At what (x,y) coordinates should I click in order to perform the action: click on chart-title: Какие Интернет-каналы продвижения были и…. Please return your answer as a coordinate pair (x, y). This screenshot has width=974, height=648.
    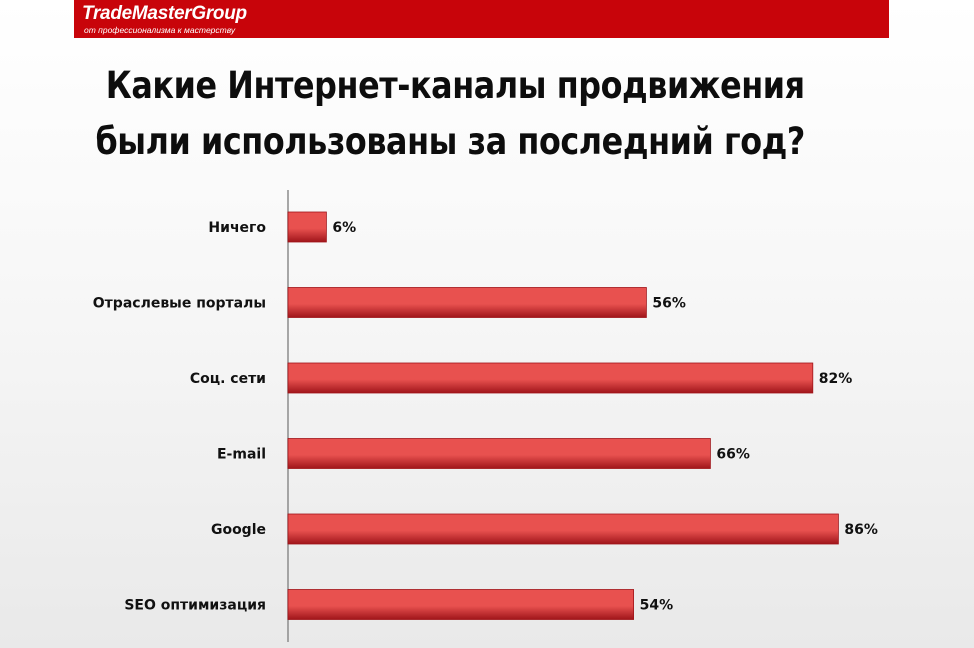
    Looking at the image, I should click on (442, 114).